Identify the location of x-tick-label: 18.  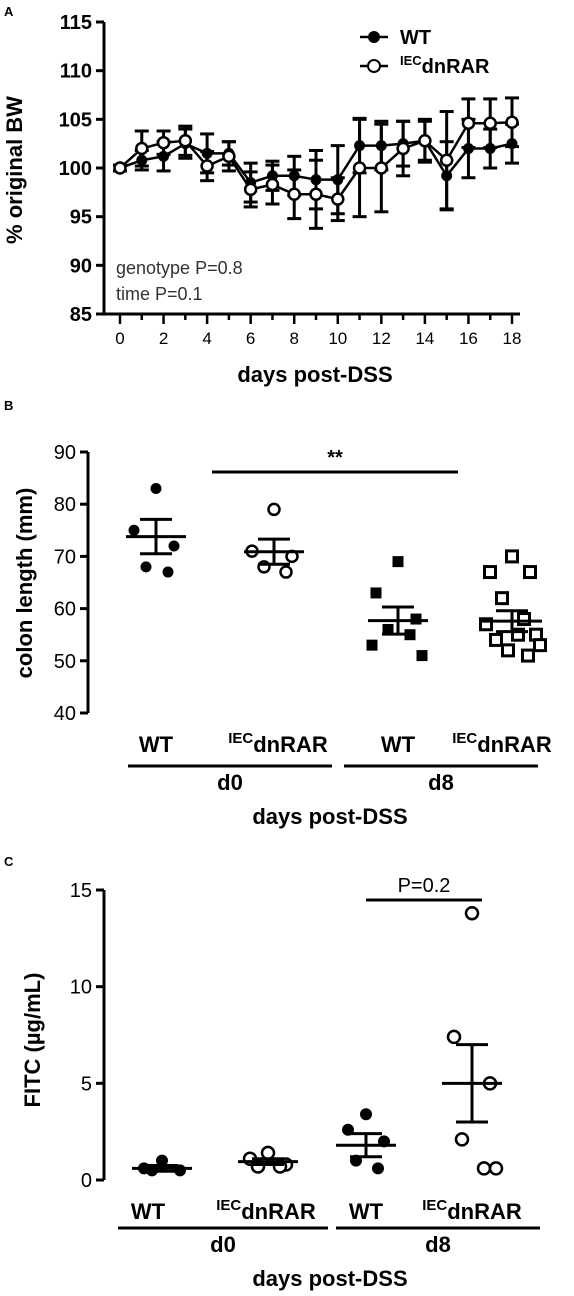
(512, 338).